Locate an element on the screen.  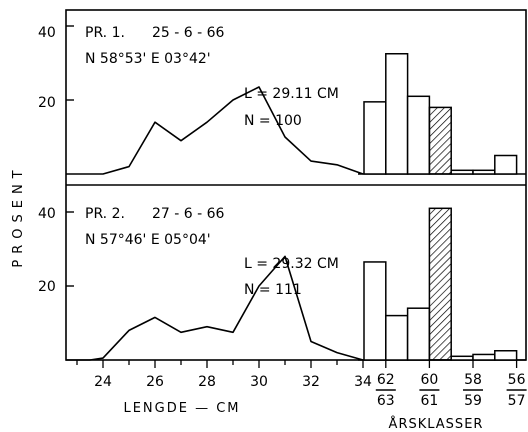
length-tick-label-26: 26 is located at coordinates (155, 382).